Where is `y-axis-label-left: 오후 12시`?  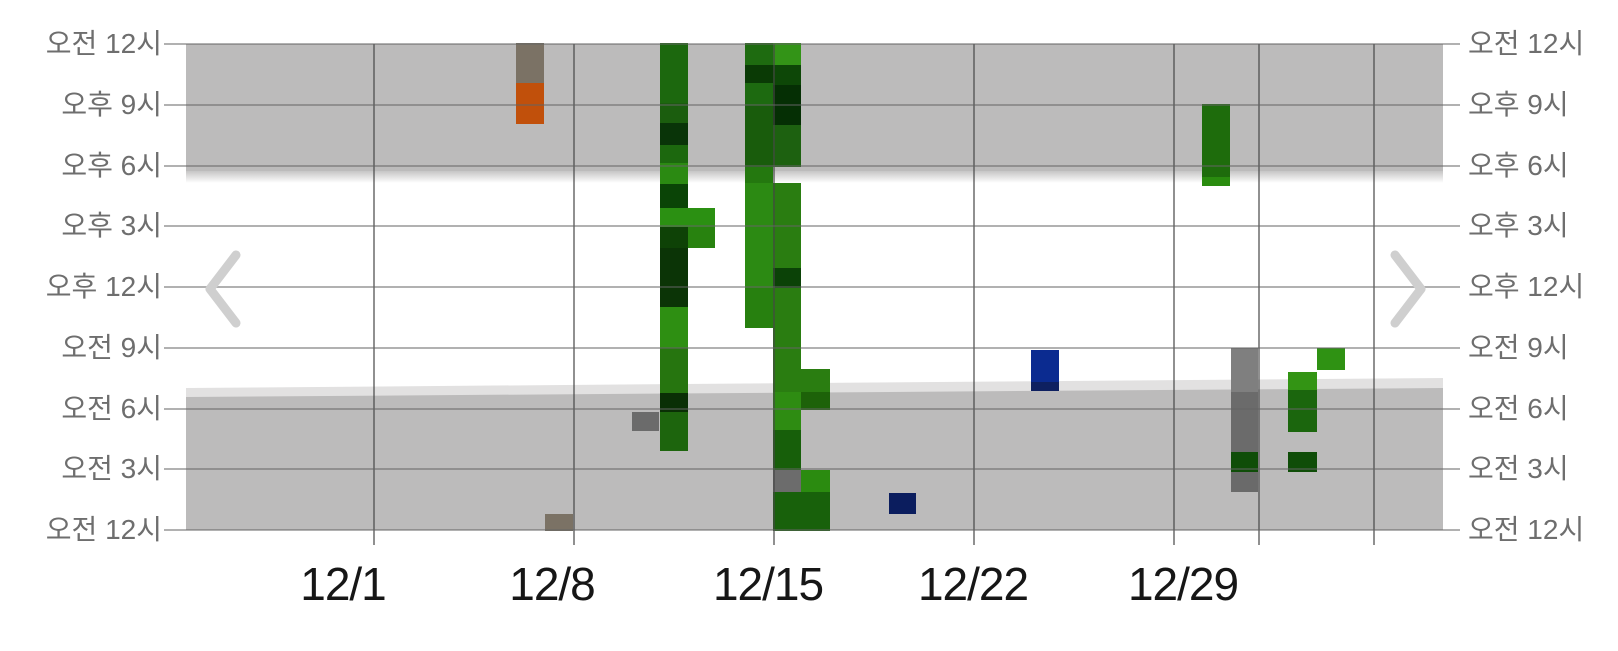
y-axis-label-left: 오후 12시 is located at coordinates (103, 286).